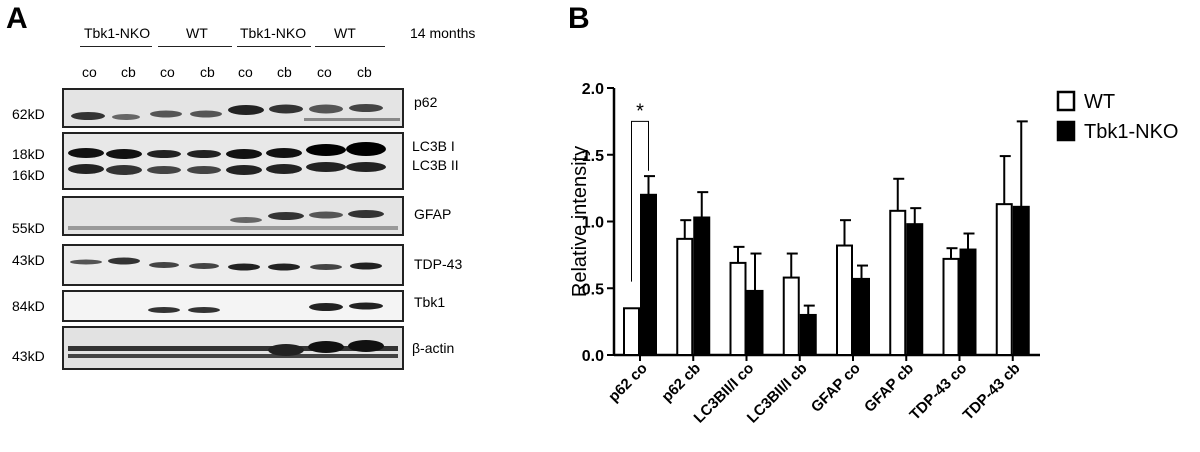  I want to click on x-tick-label: p62 co, so click(628, 383).